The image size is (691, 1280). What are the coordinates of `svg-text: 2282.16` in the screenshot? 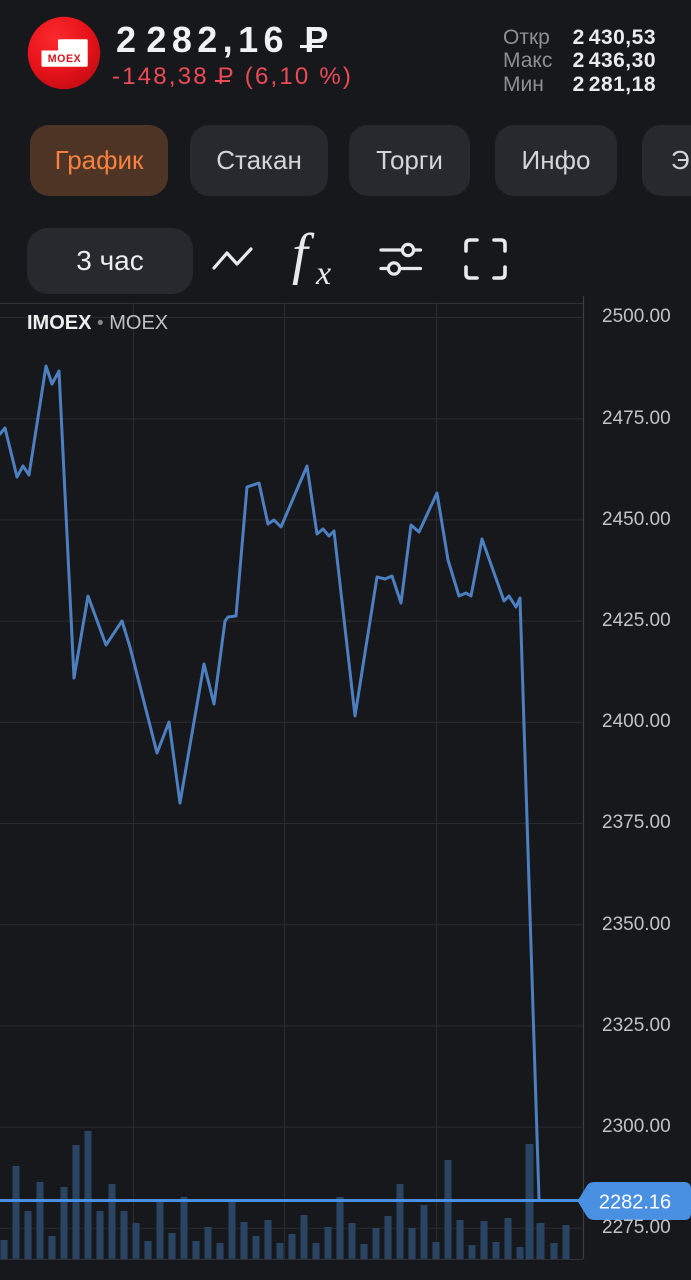 It's located at (635, 1203).